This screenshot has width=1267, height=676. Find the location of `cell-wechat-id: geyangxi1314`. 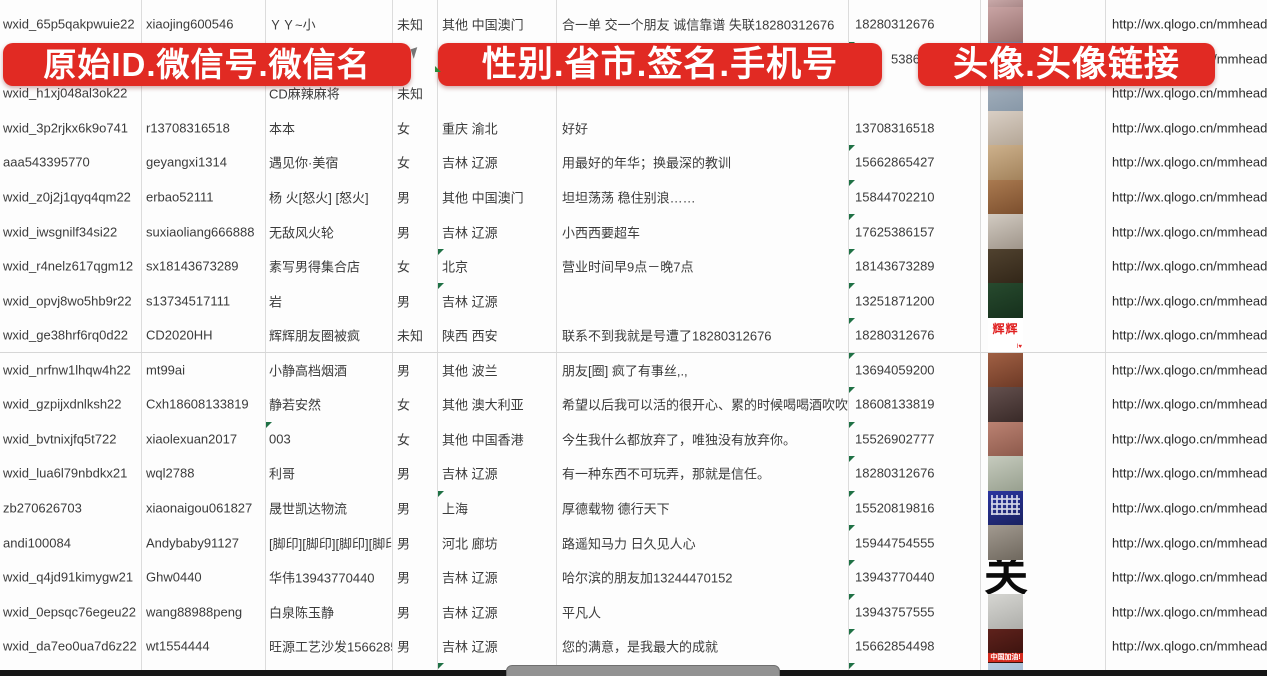

cell-wechat-id: geyangxi1314 is located at coordinates (203, 162).